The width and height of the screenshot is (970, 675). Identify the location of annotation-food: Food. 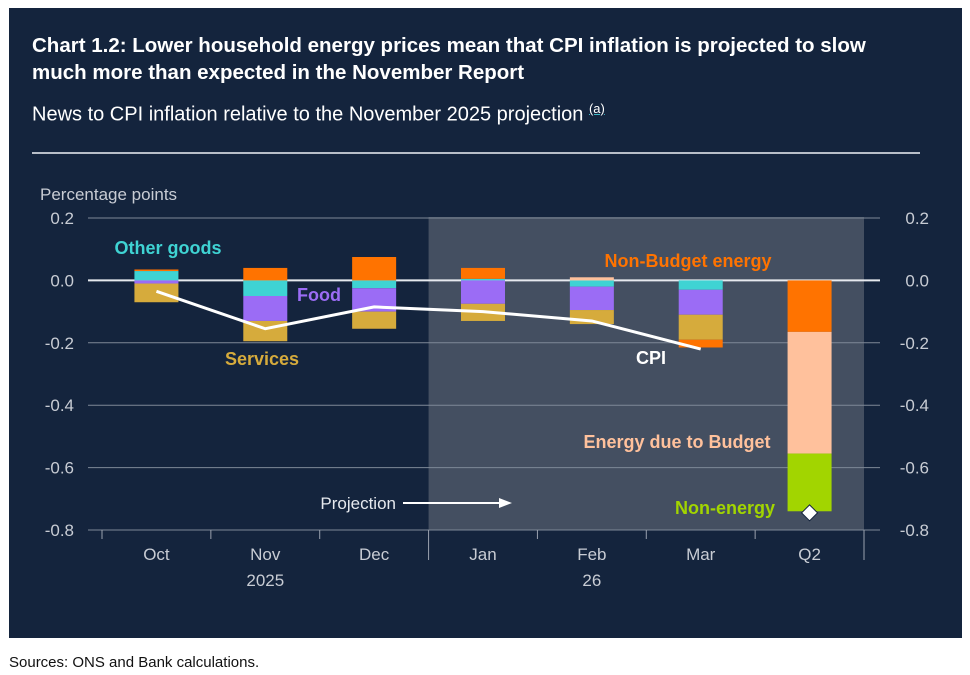
(319, 295).